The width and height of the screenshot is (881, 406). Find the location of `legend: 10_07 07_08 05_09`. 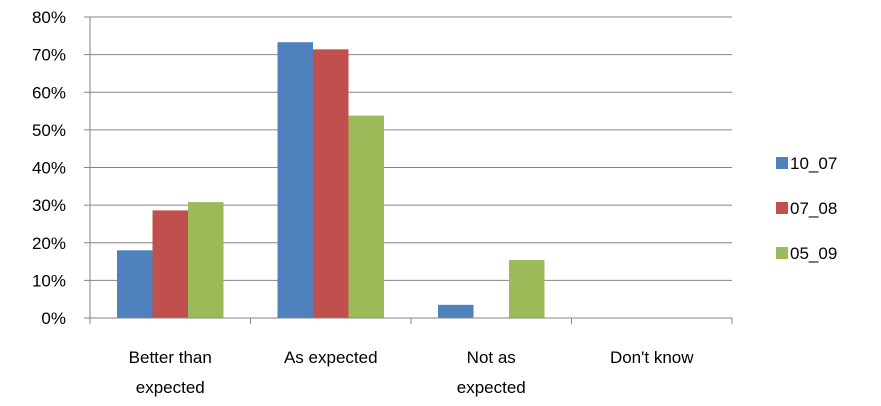

legend: 10_07 07_08 05_09 is located at coordinates (806, 208).